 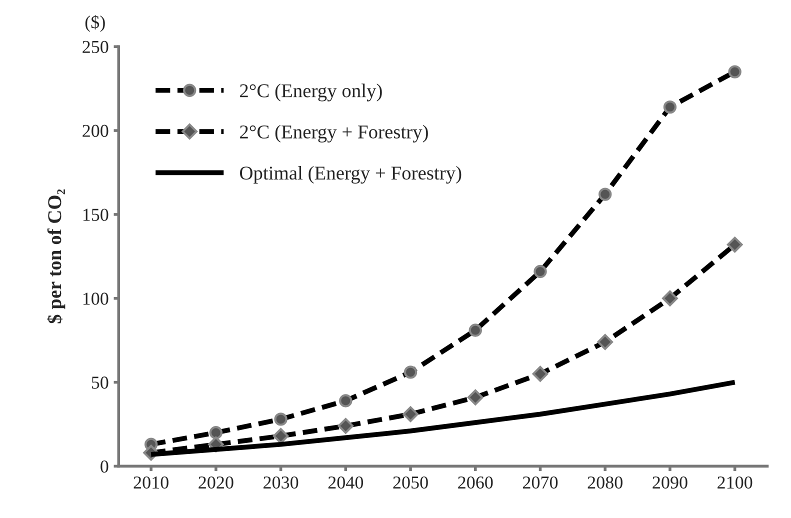 What do you see at coordinates (351, 175) in the screenshot?
I see `legend-label: Optimal (Energy + Forestry)` at bounding box center [351, 175].